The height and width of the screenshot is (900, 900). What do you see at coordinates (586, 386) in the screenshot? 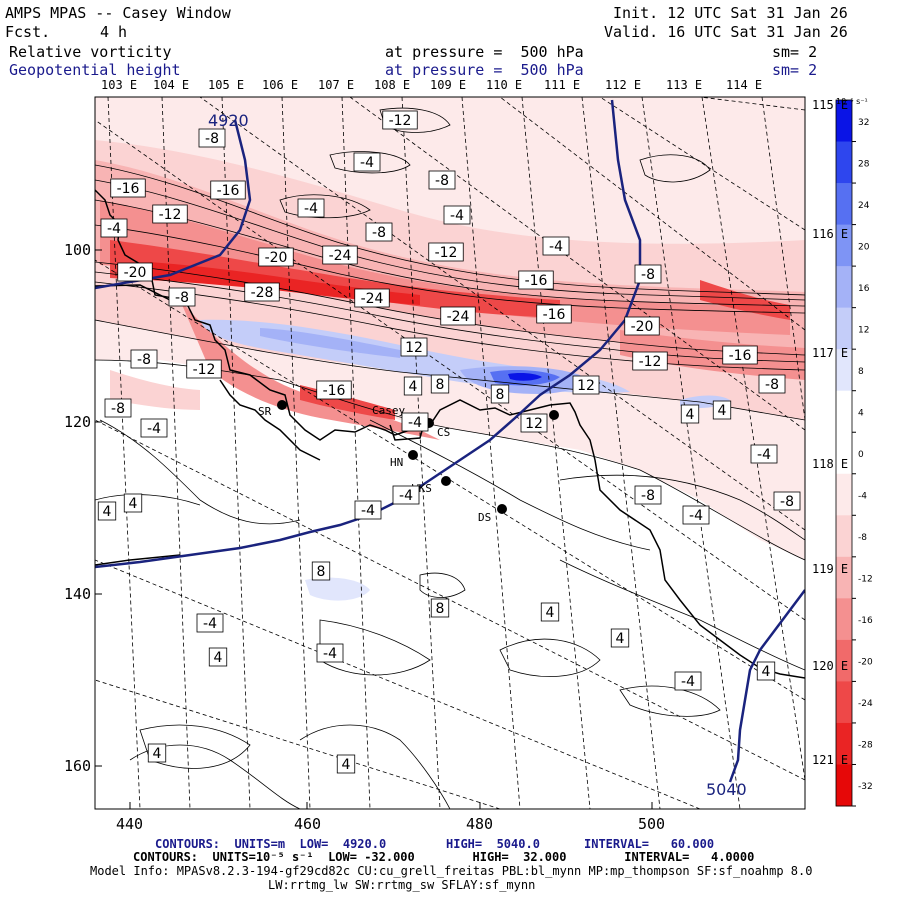
I see `vorticity-contour-label-text: 12` at bounding box center [586, 386].